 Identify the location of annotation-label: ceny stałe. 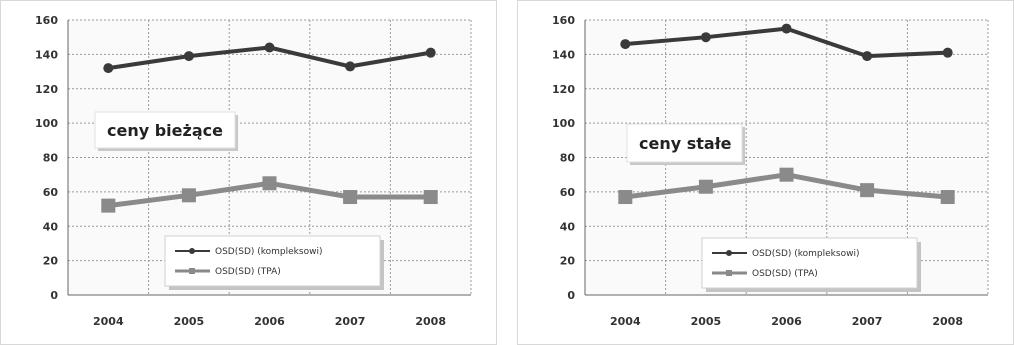
(685, 143).